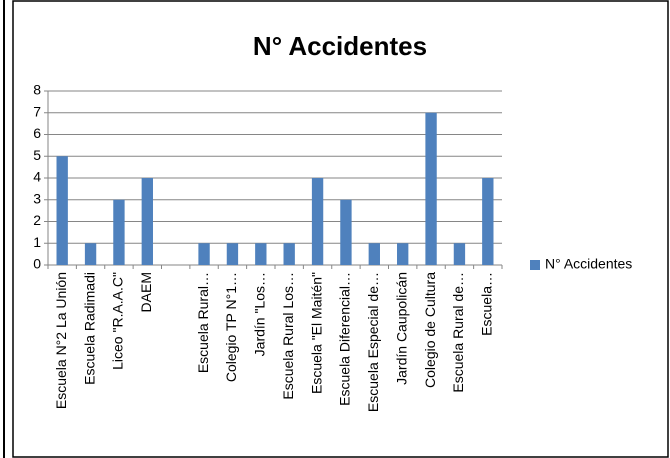 This screenshot has width=670, height=458. What do you see at coordinates (37, 198) in the screenshot?
I see `y-tick-label: 3` at bounding box center [37, 198].